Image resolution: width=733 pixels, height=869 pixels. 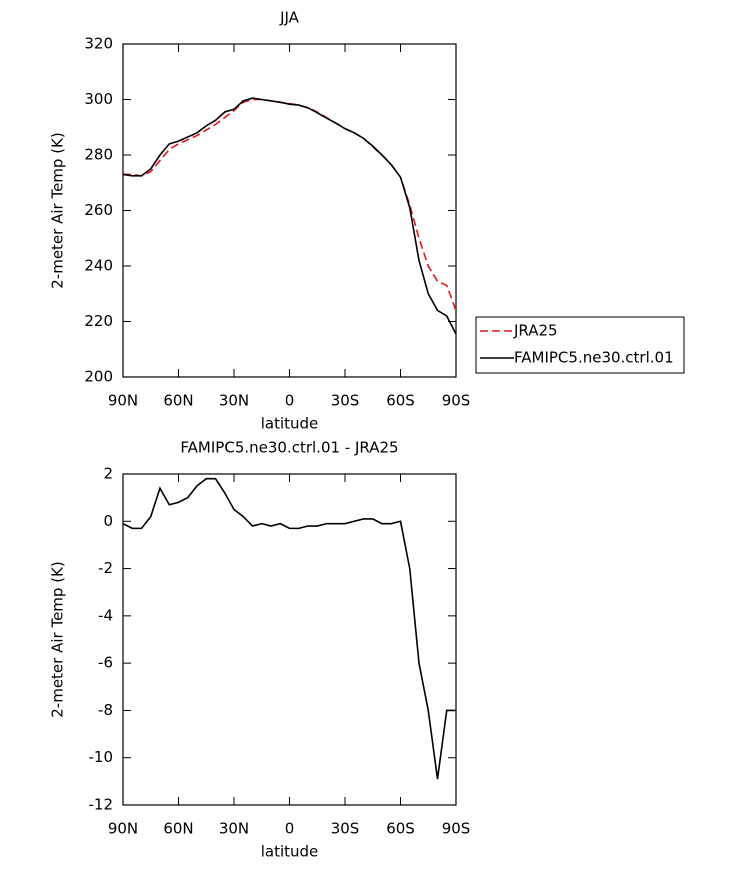 I want to click on y-tick-label: 260, so click(x=98, y=210).